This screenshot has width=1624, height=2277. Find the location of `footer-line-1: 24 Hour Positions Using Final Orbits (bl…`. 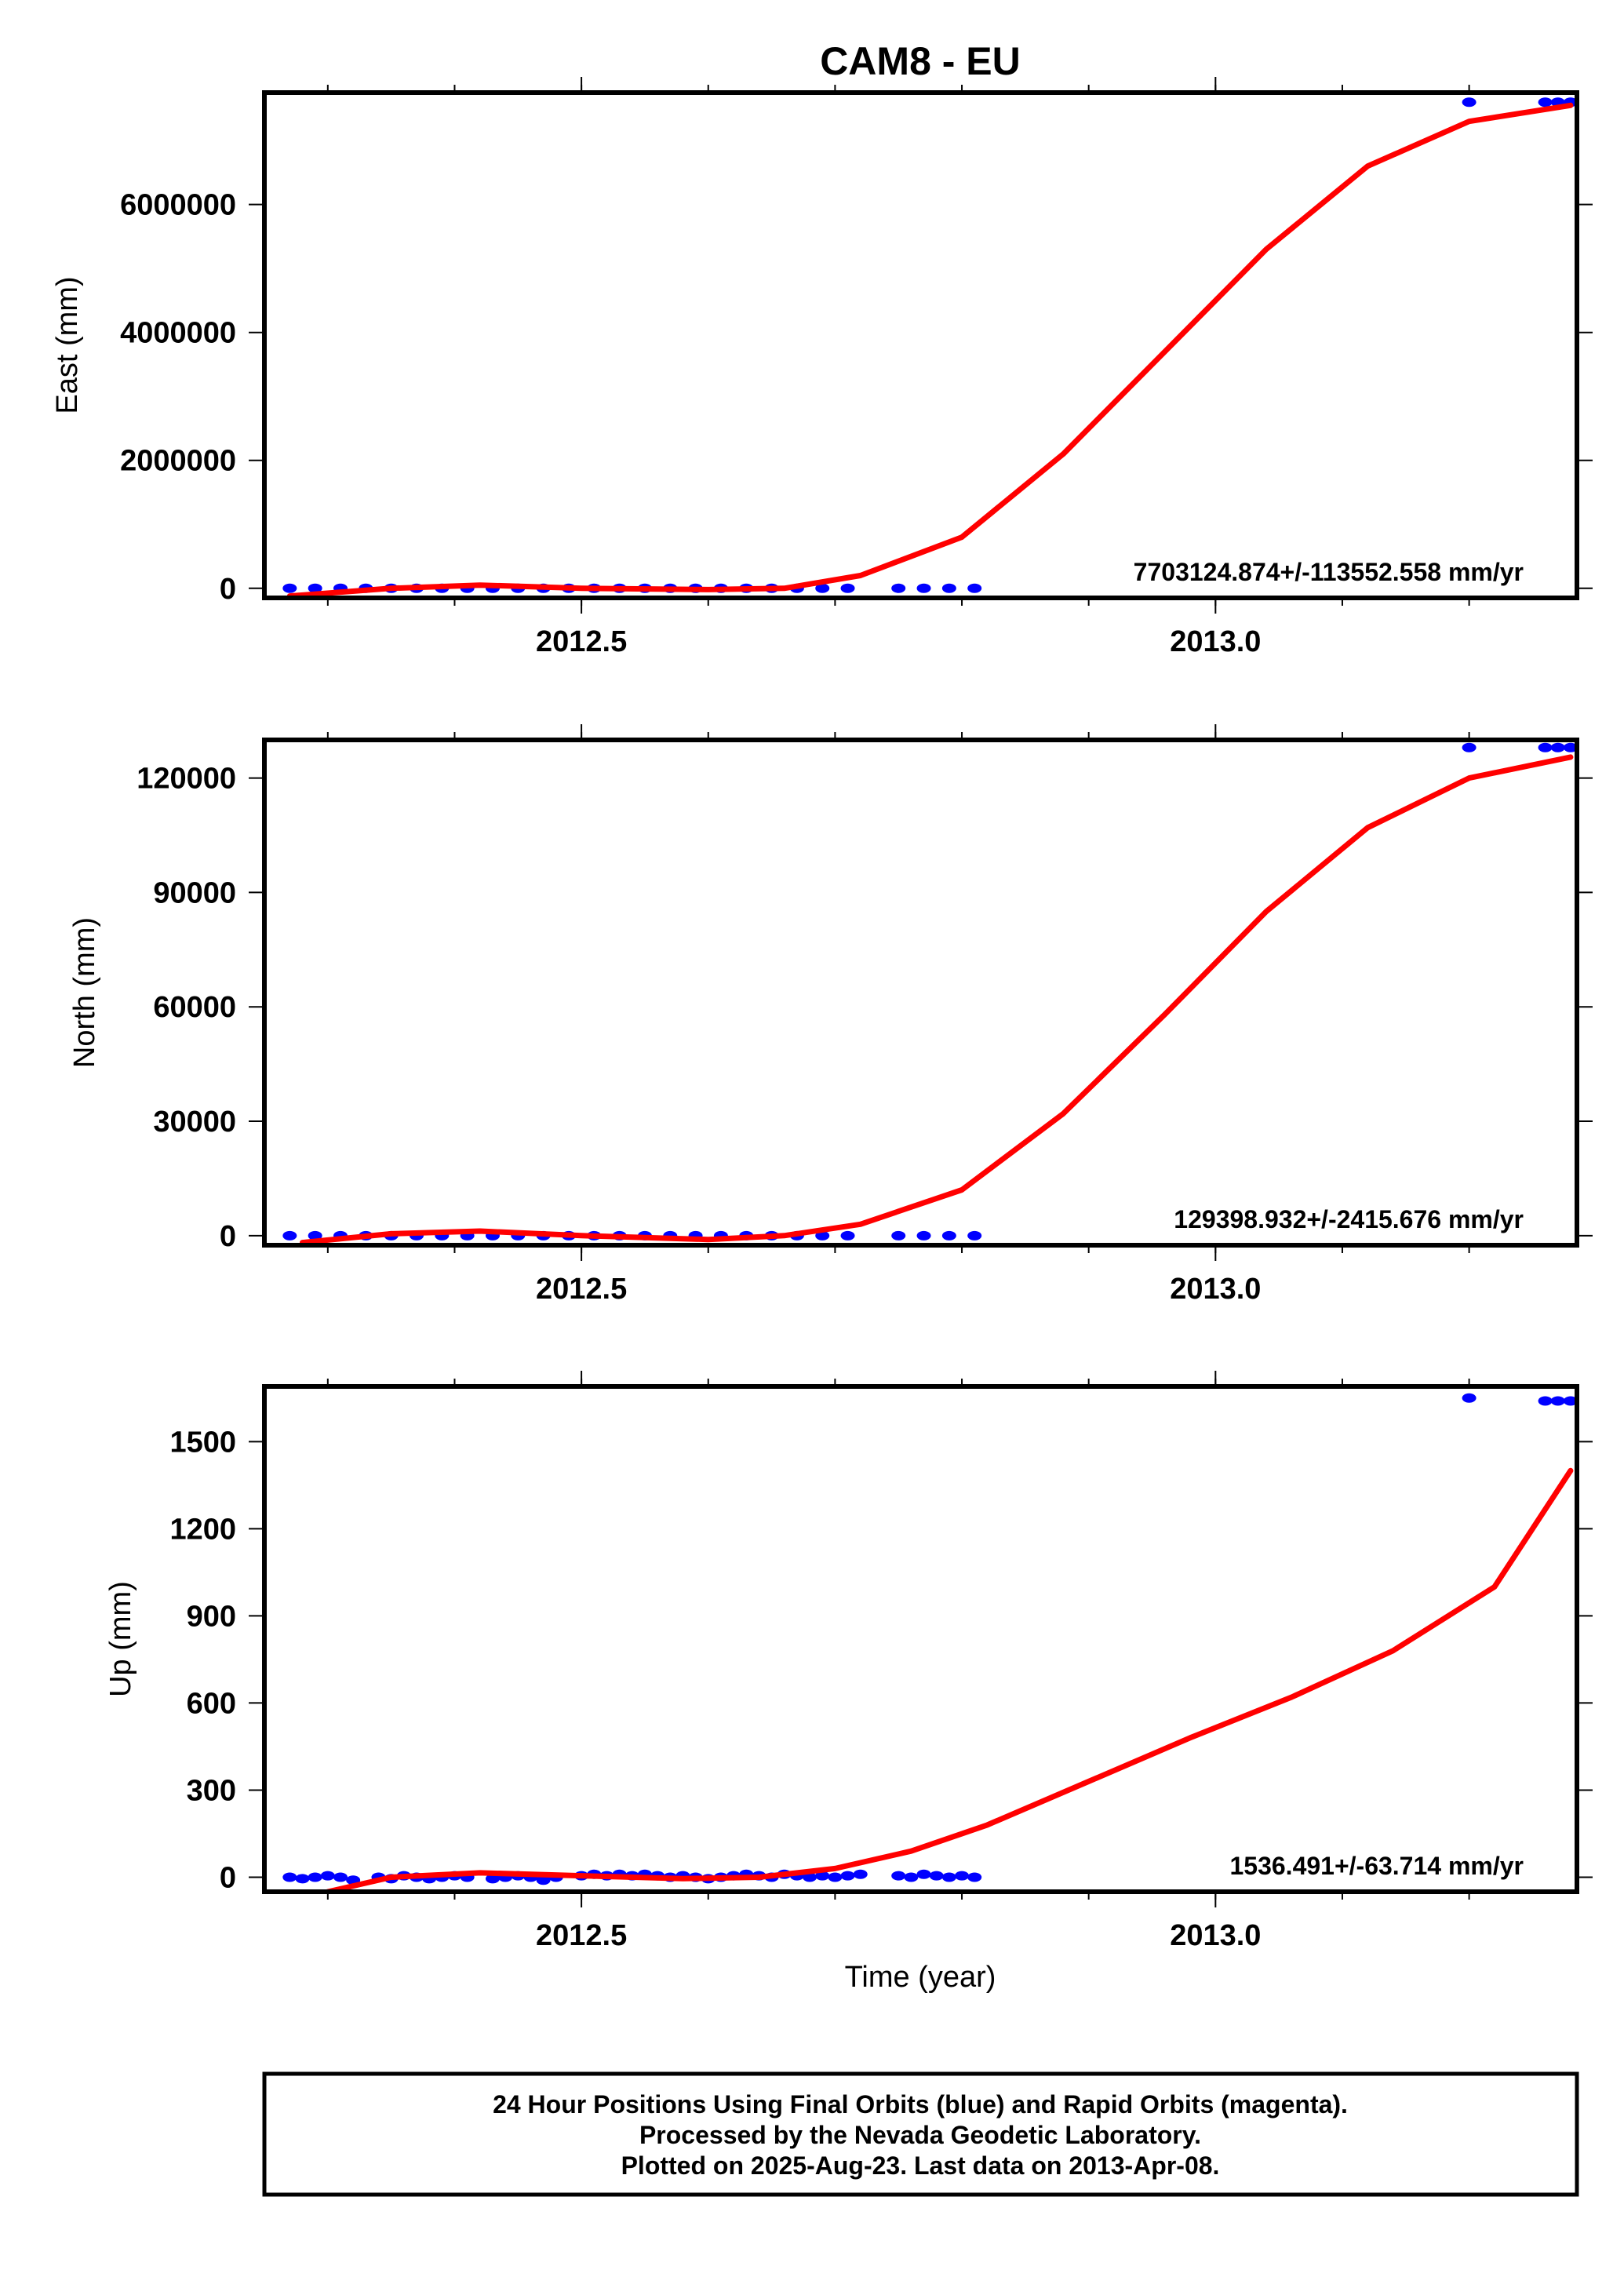

footer-line-1: 24 Hour Positions Using Final Orbits (bl… is located at coordinates (920, 2104).